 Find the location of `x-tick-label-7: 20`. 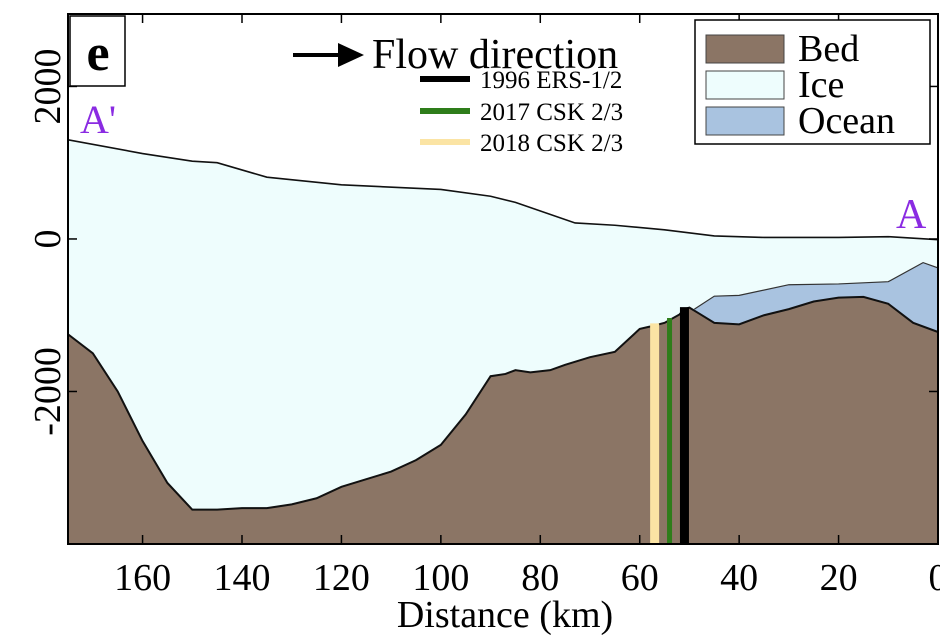

x-tick-label-7: 20 is located at coordinates (839, 578).